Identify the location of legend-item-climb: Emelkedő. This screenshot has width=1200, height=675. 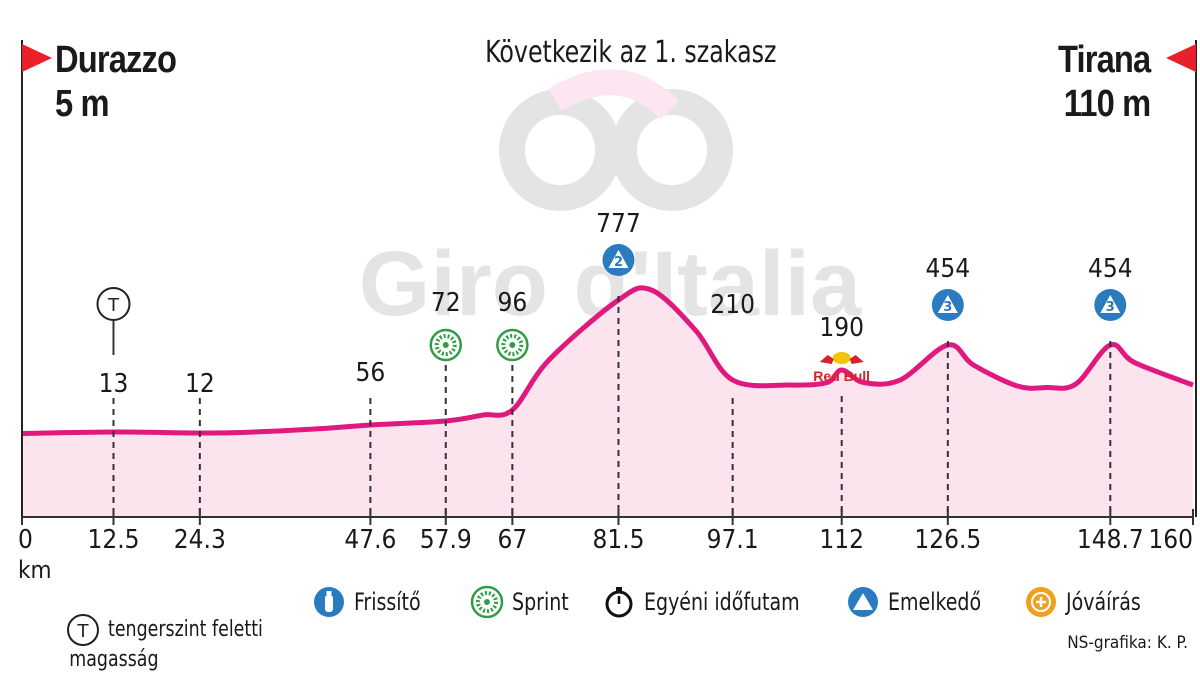
(920, 602).